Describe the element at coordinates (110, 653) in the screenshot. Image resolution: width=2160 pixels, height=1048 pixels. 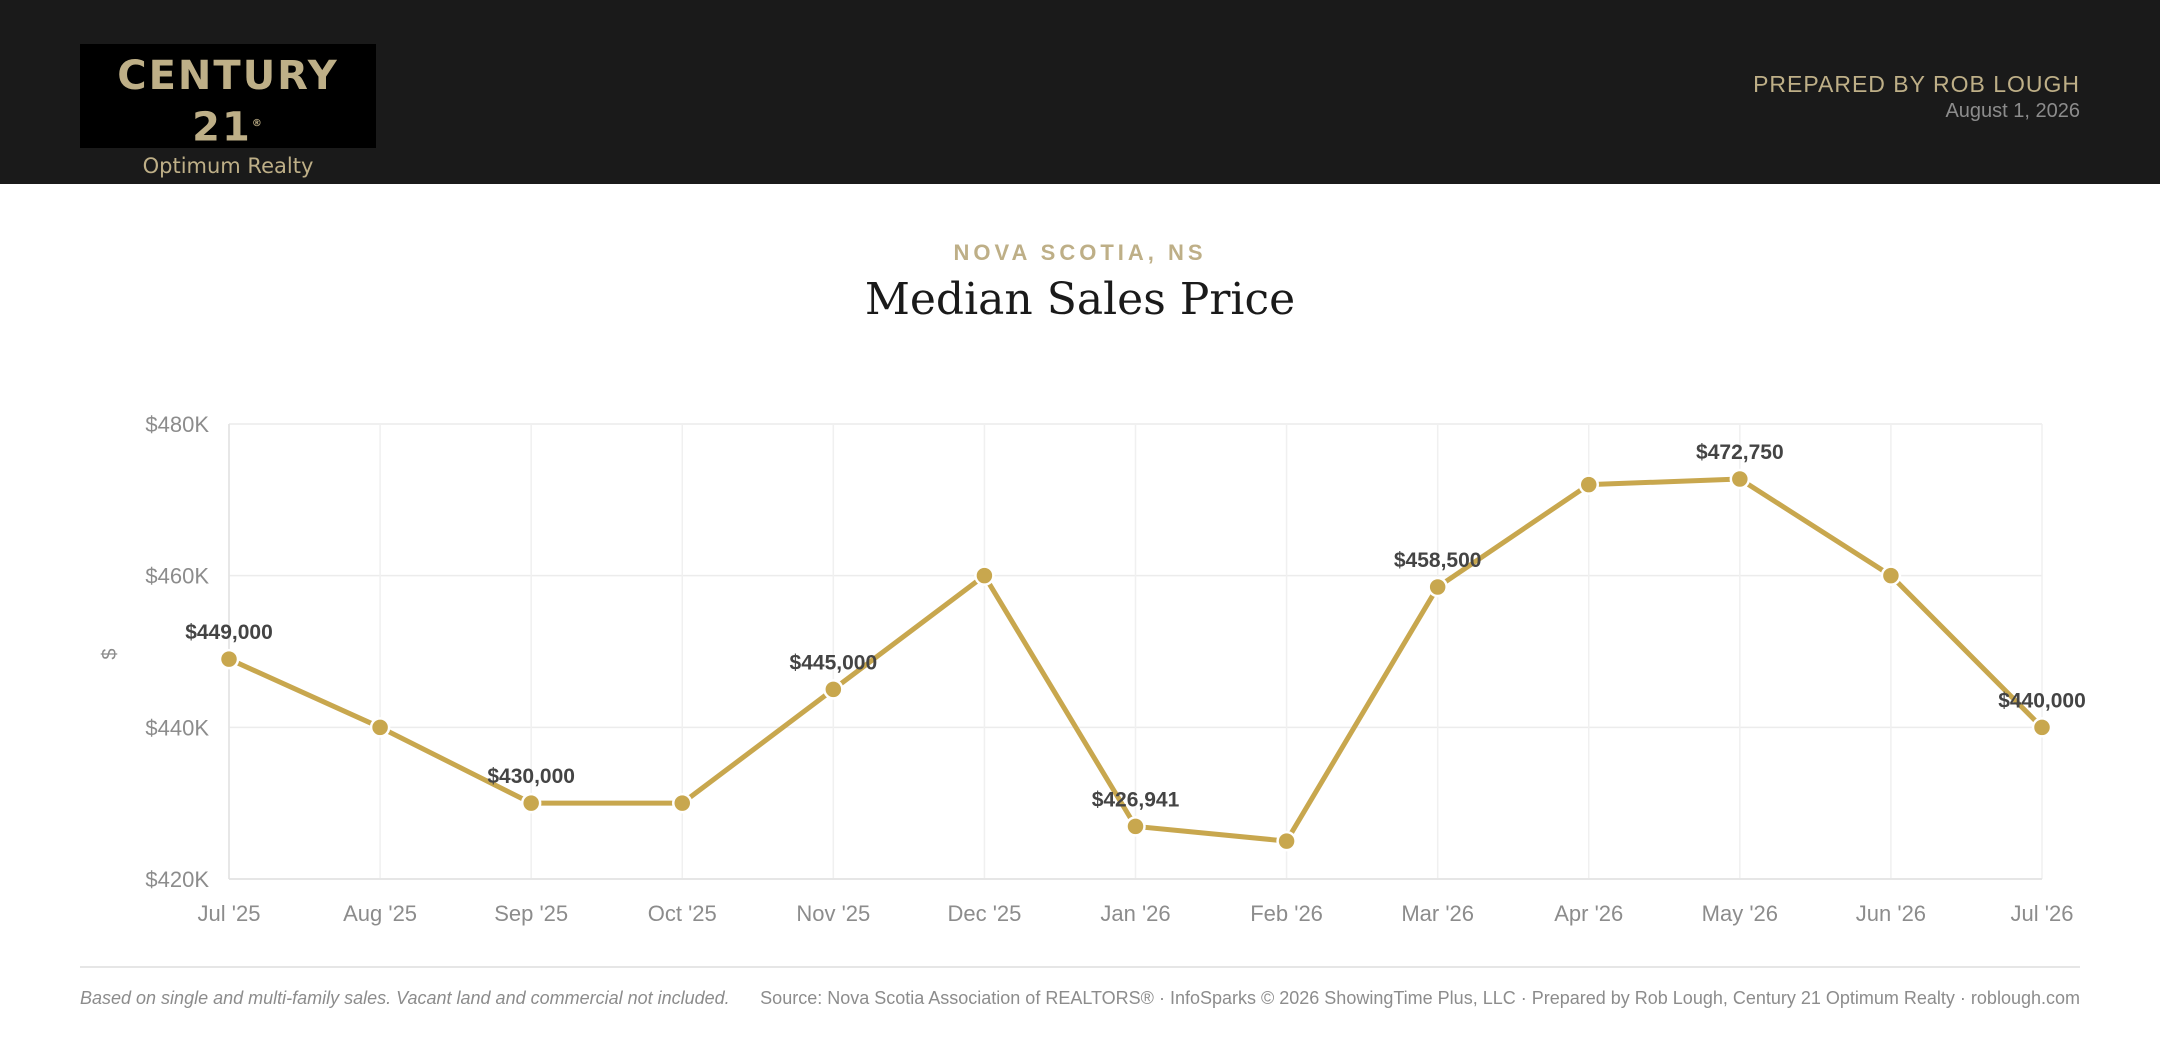
I see `y-axis-label: $` at that location.